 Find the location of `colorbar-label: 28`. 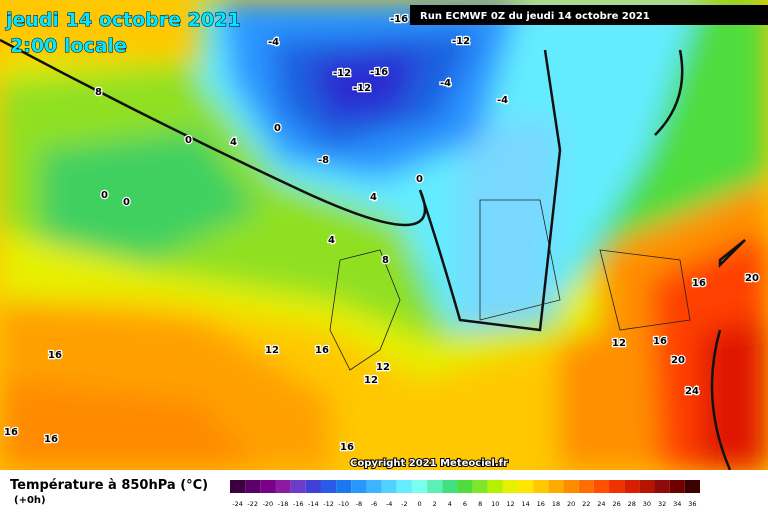

colorbar-label: 28 is located at coordinates (632, 504).